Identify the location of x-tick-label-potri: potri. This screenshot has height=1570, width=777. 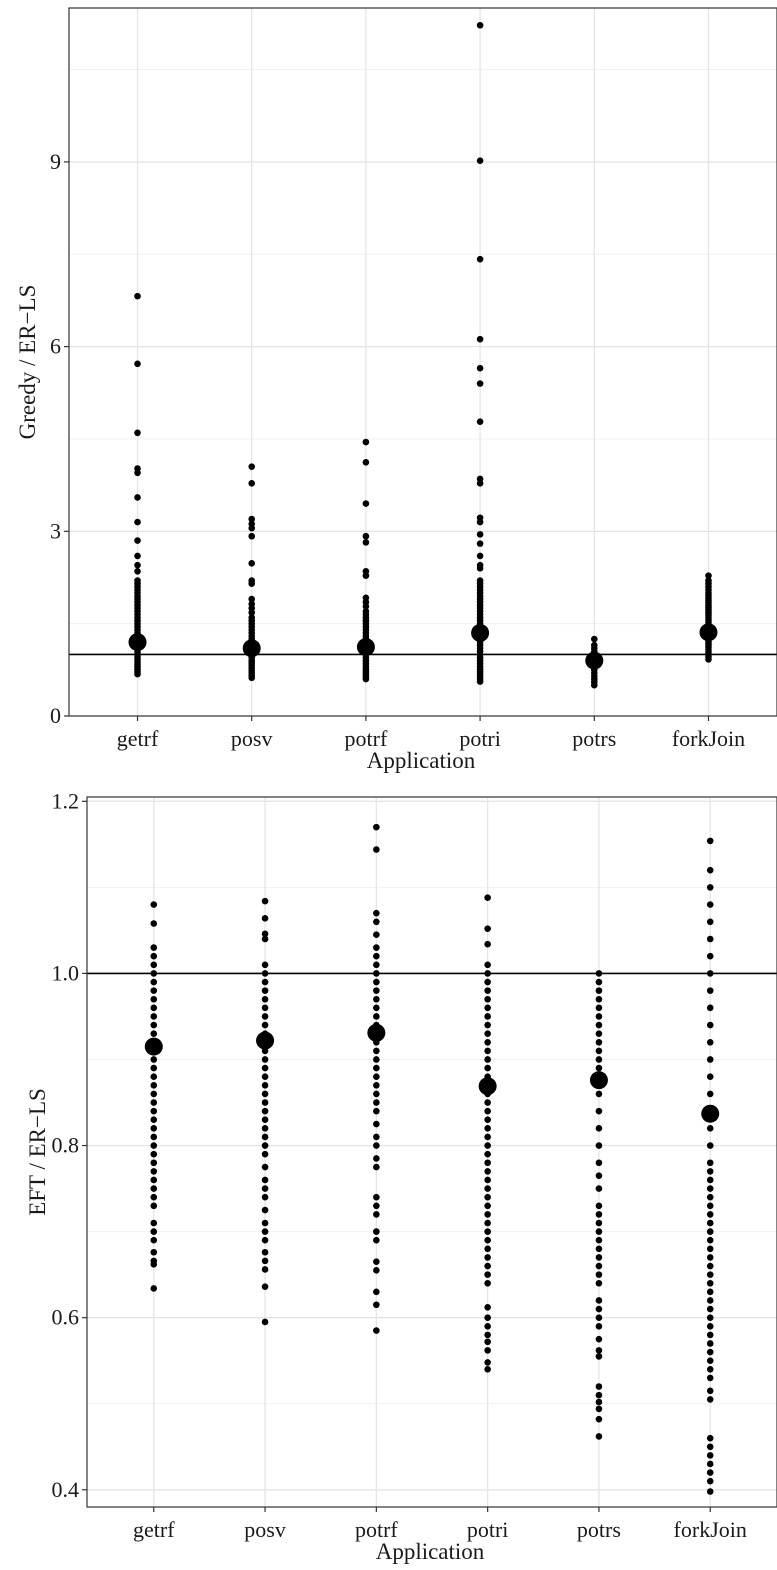
(480, 738).